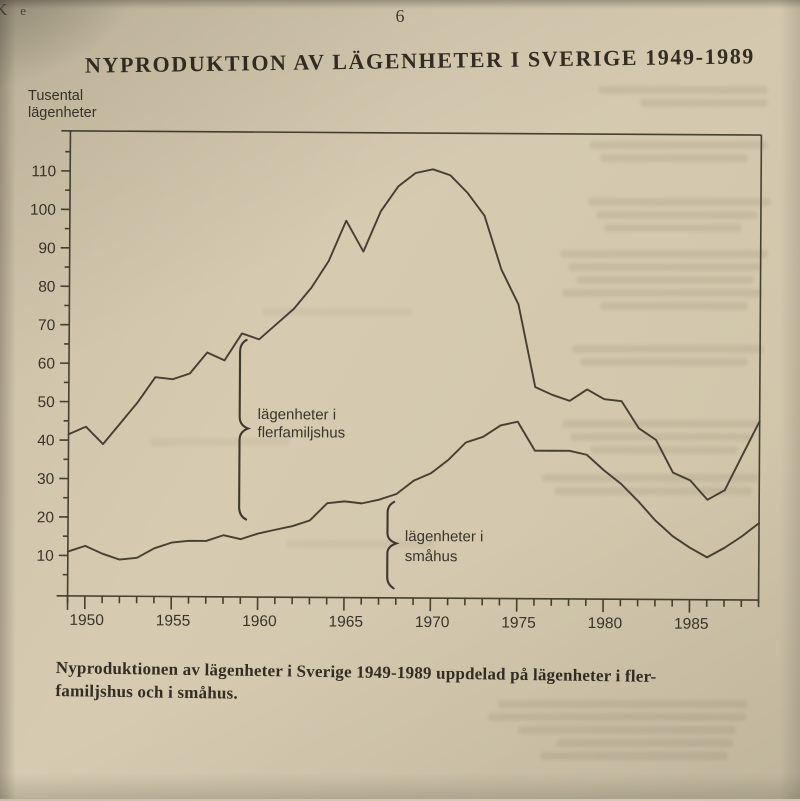 This screenshot has height=801, width=800. What do you see at coordinates (46, 440) in the screenshot?
I see `y-tick-label: 40` at bounding box center [46, 440].